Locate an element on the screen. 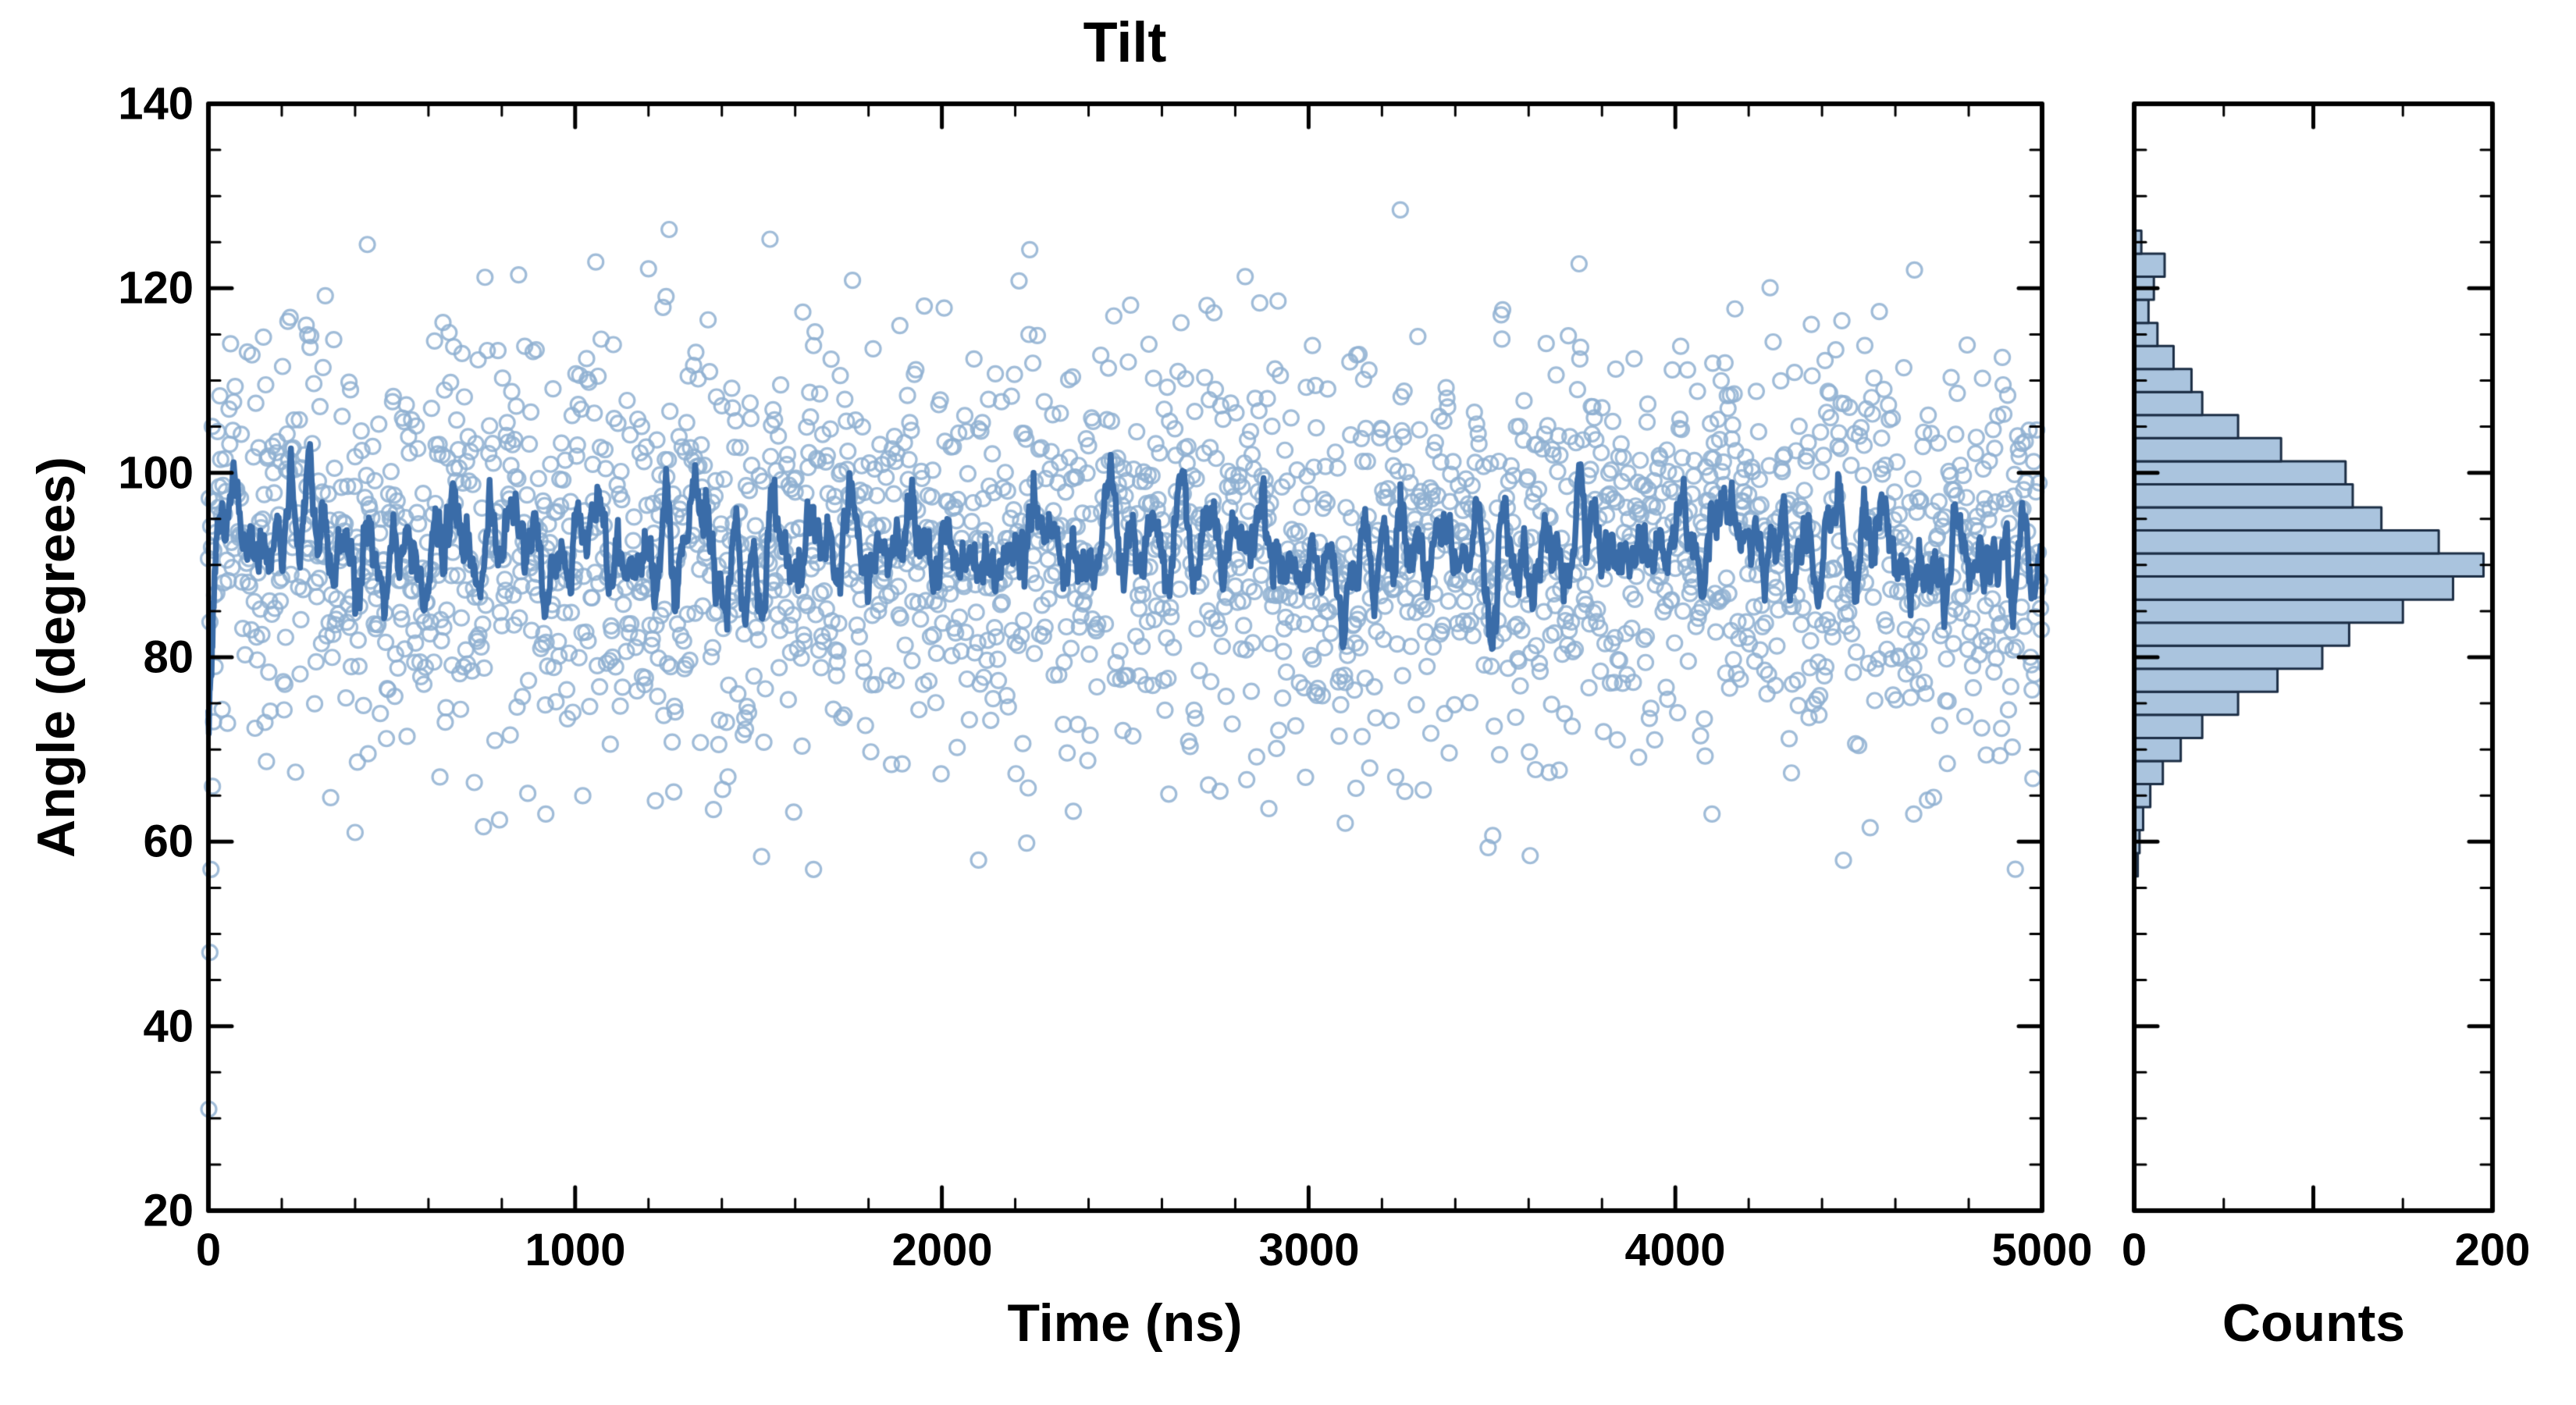 This screenshot has width=2576, height=1405. y-tick-140: 140 is located at coordinates (156, 104).